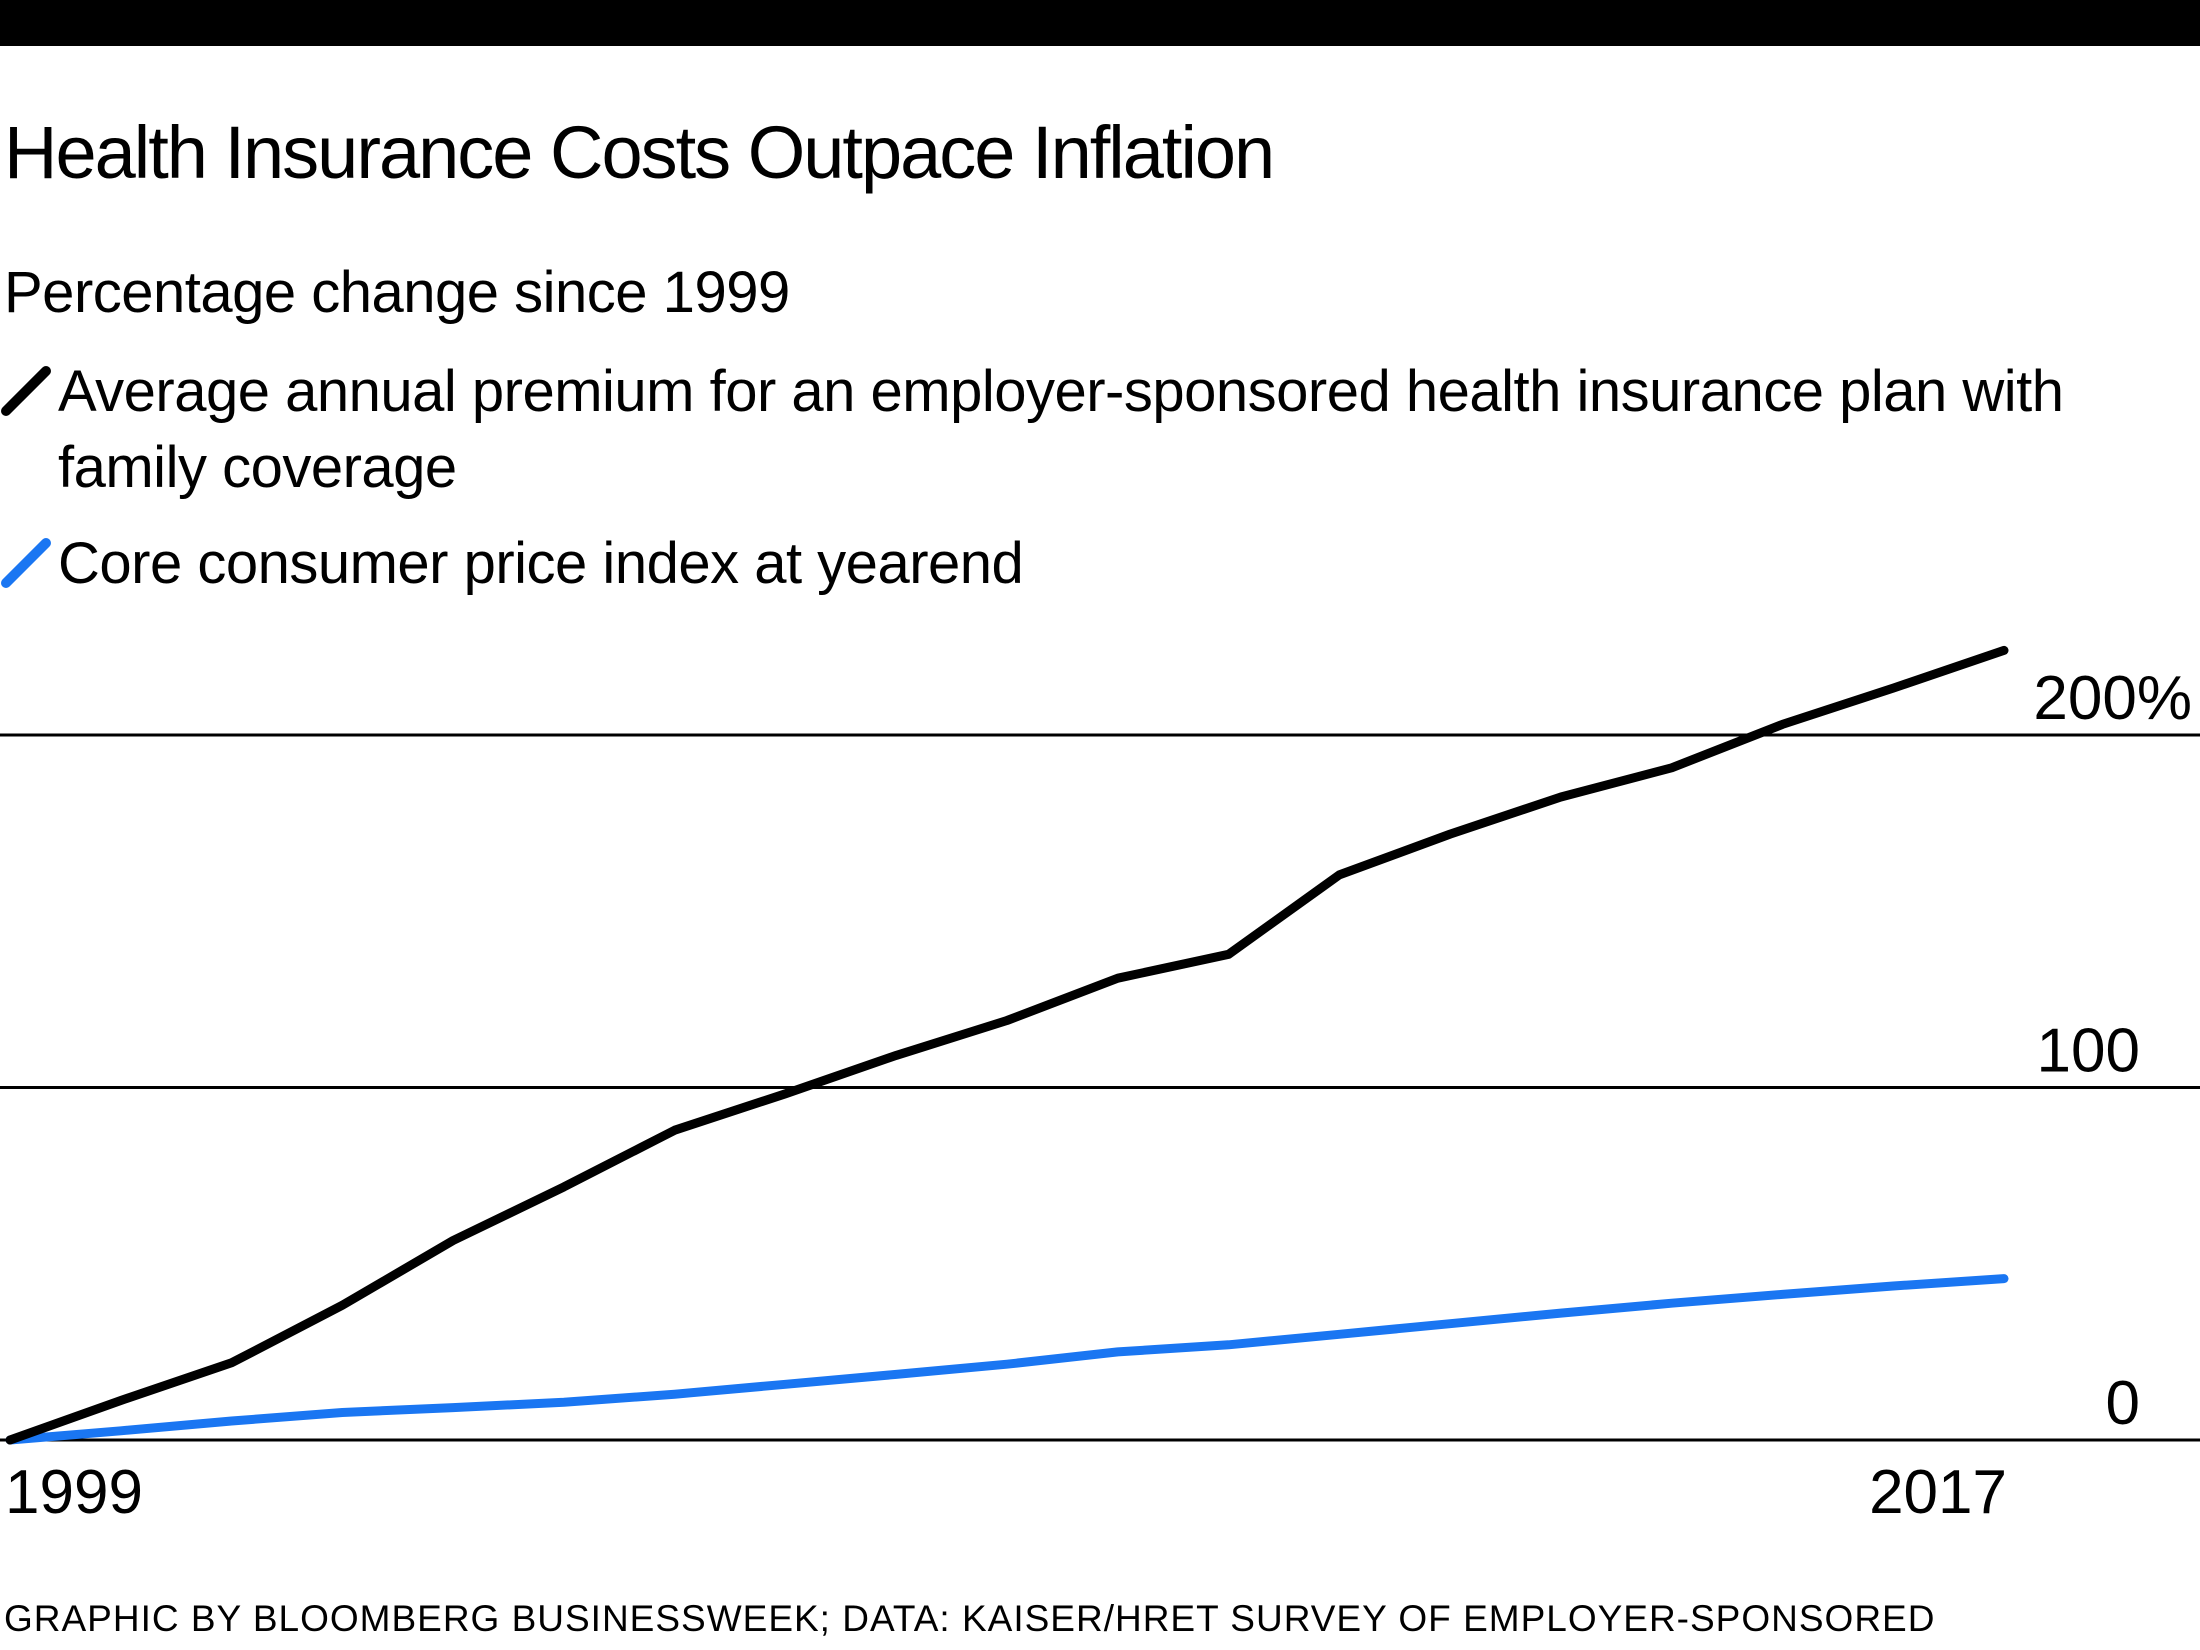 The width and height of the screenshot is (2200, 1650). What do you see at coordinates (74, 1492) in the screenshot?
I see `x-tick-label-1999: 1999` at bounding box center [74, 1492].